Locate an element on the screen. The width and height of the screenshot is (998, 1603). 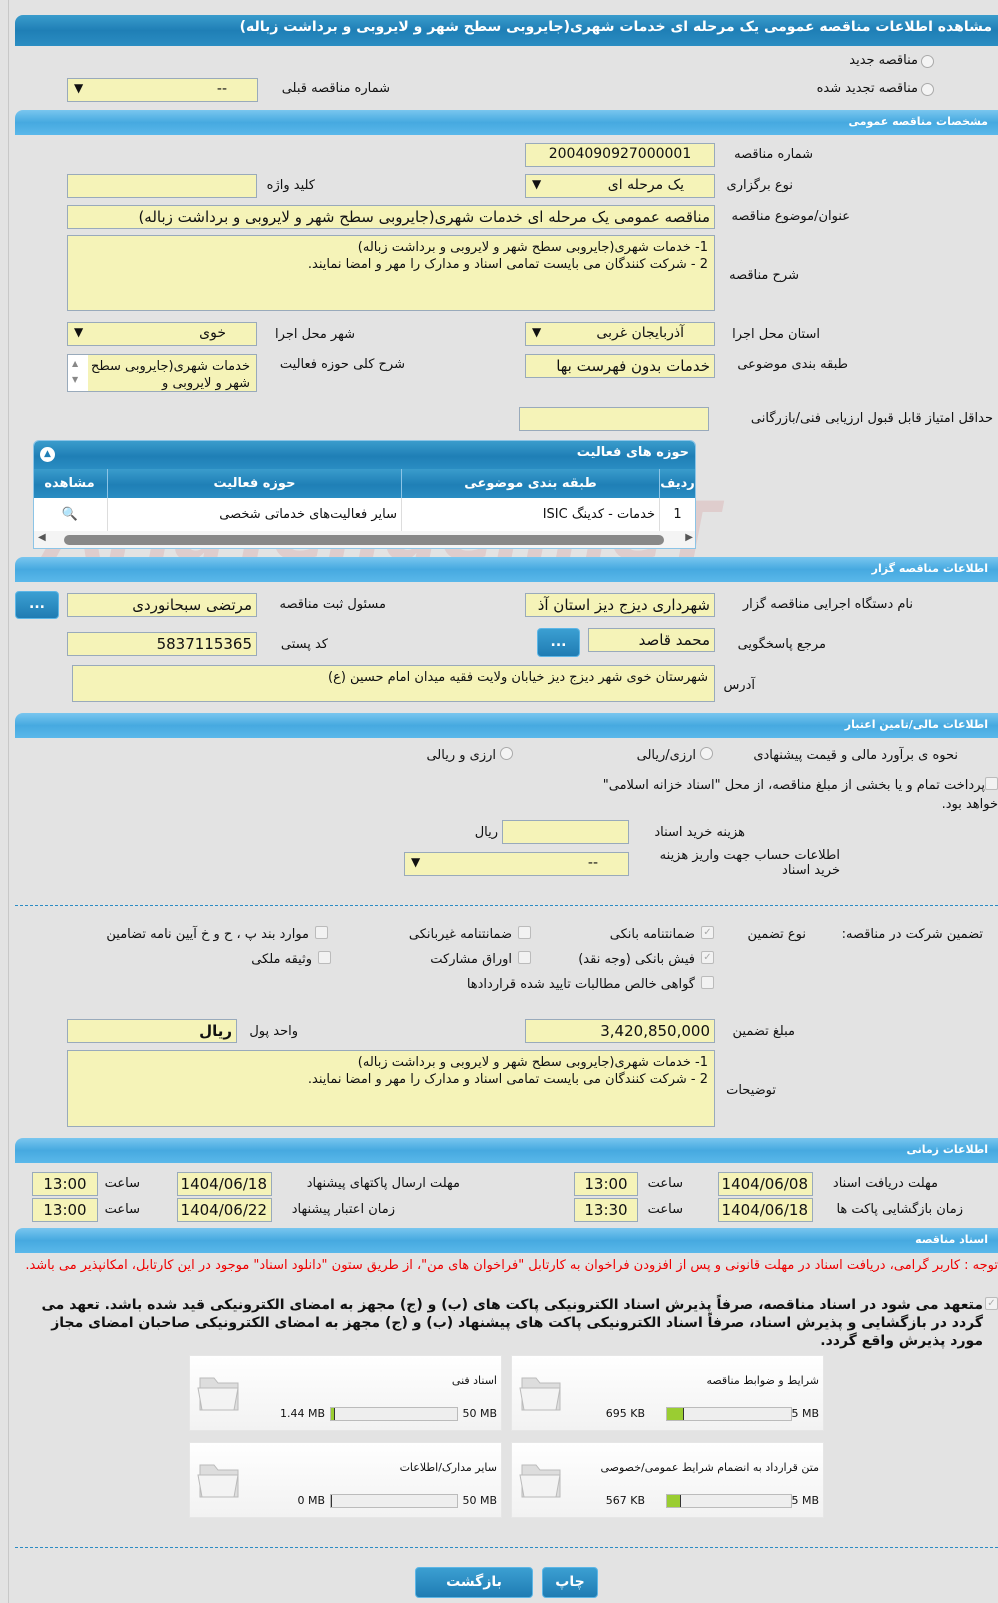
bank-receipt-checkbox: ✓ is located at coordinates (707, 957).